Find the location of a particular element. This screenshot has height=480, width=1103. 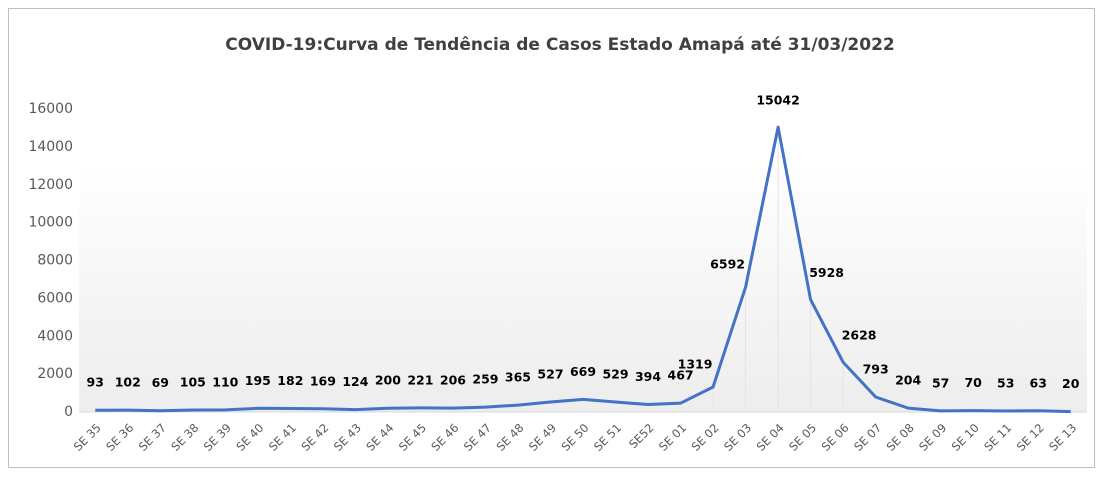

data-label: 365 is located at coordinates (518, 377).